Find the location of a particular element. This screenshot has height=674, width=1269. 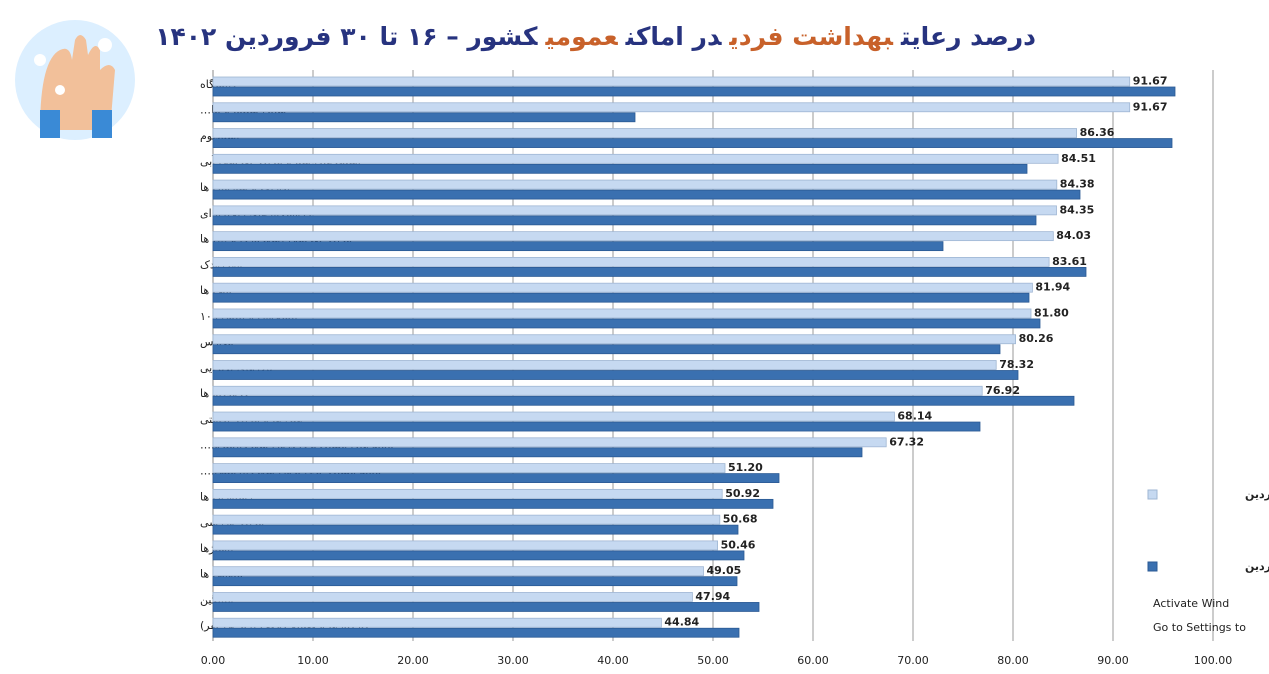

title-part: در اماکن is located at coordinates (673, 36).